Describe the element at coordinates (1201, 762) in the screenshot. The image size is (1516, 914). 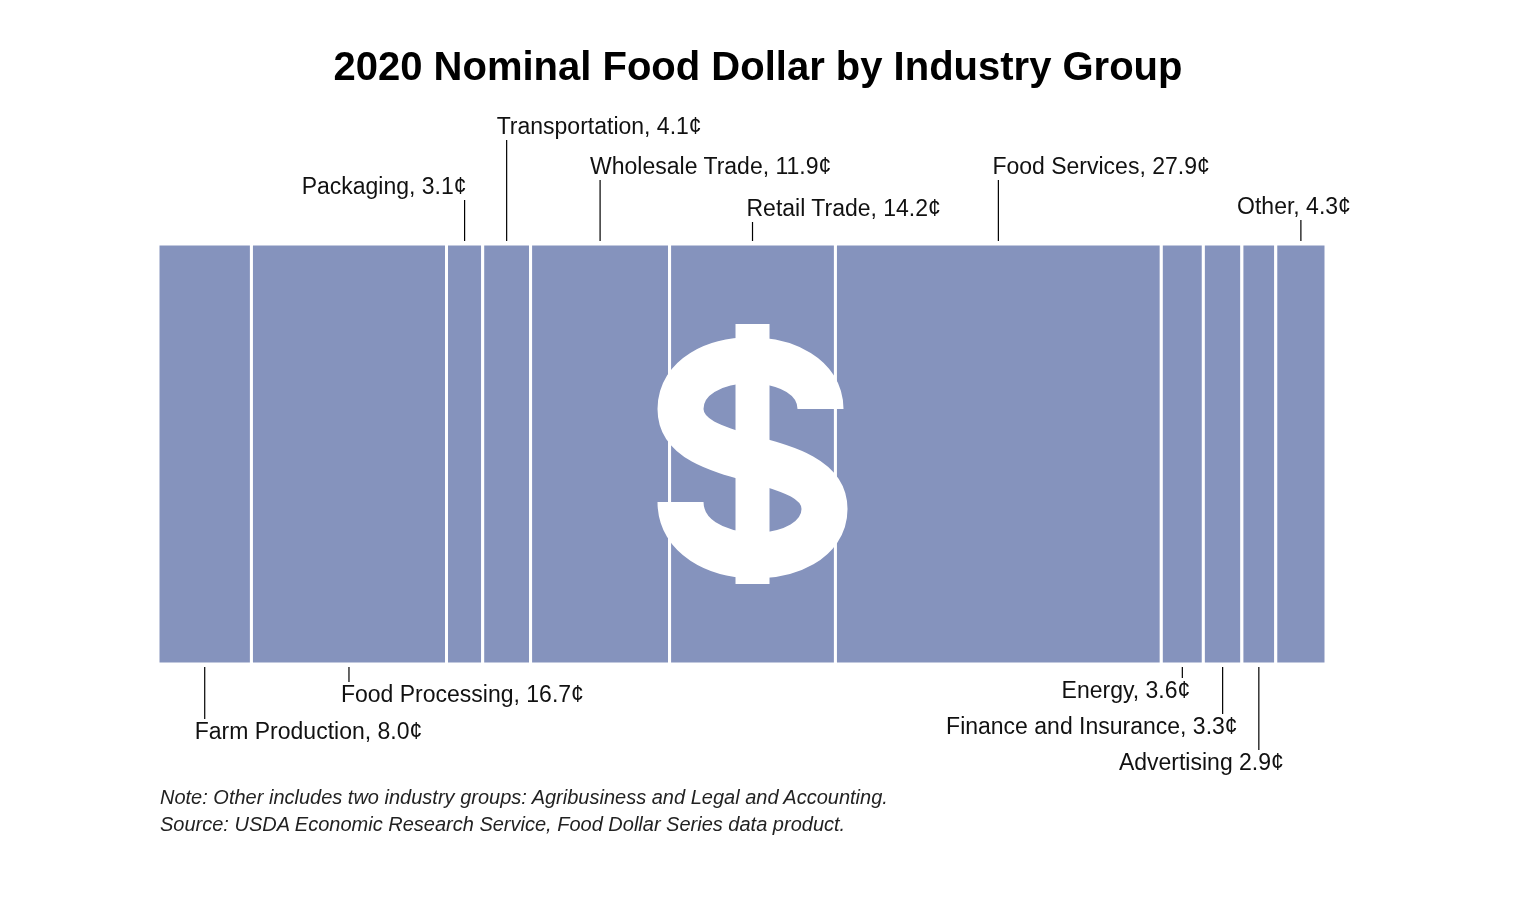
I see `data-label: Advertising 2.9¢` at that location.